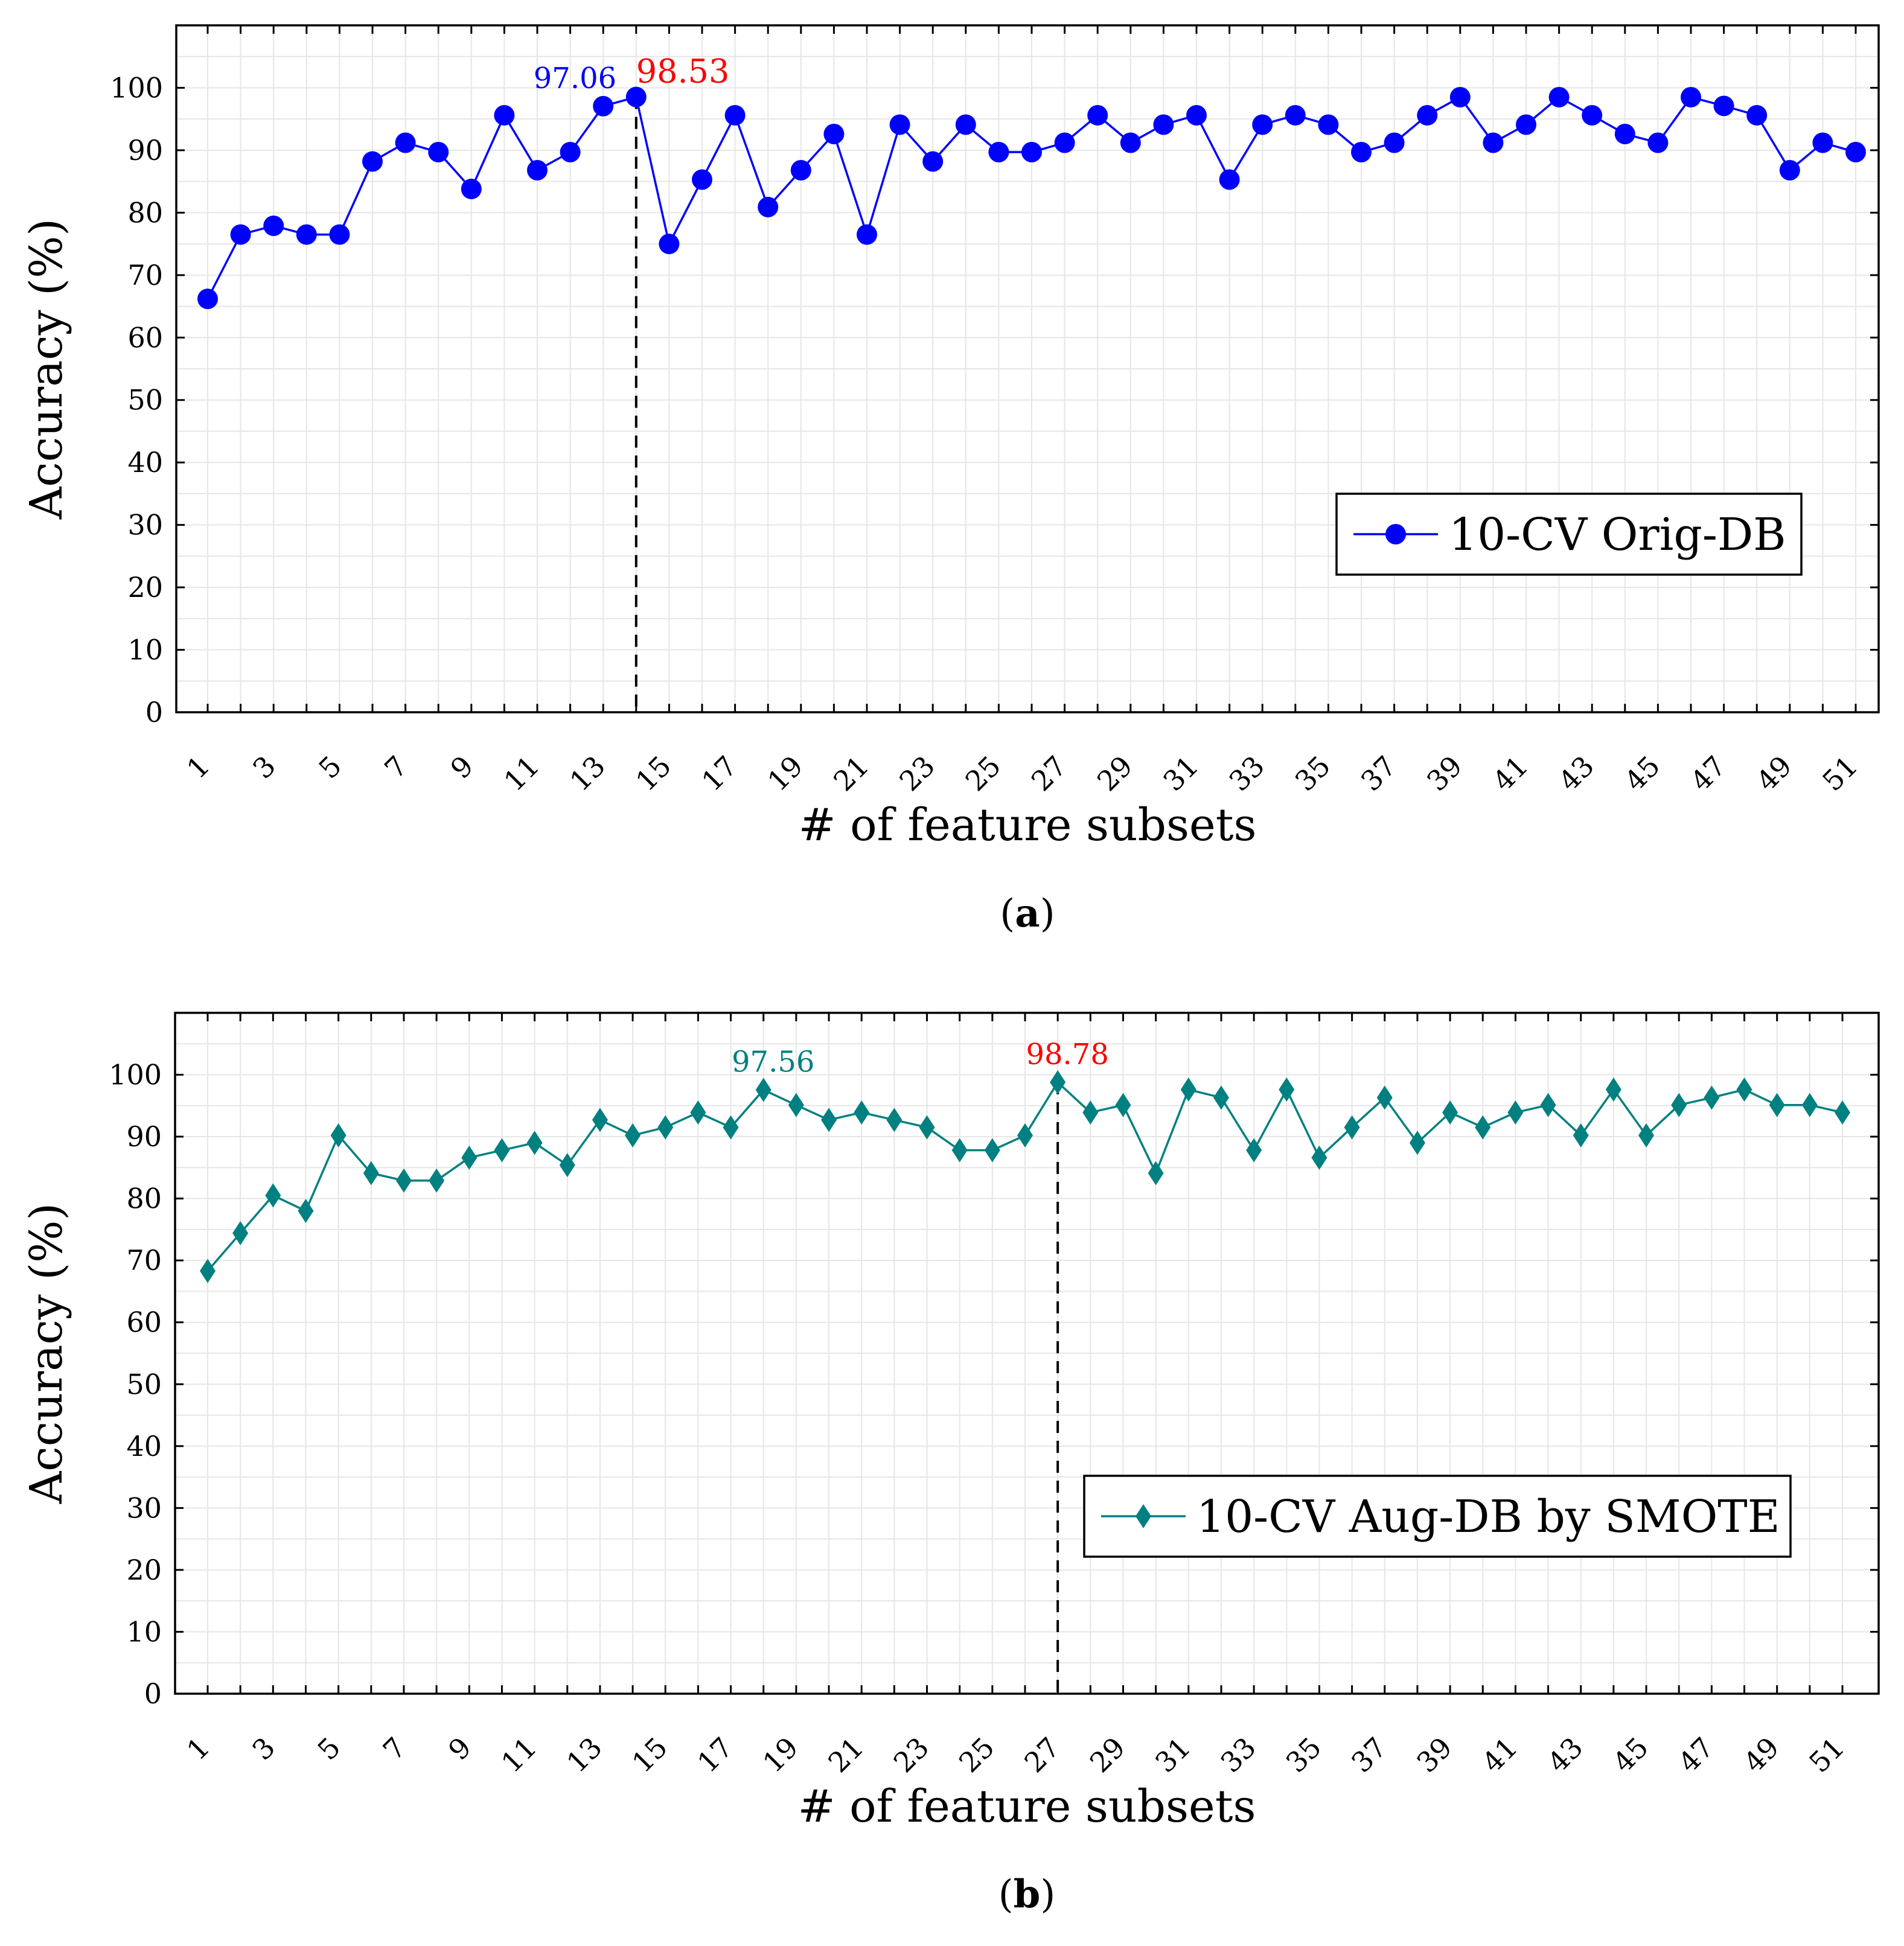 The height and width of the screenshot is (1946, 1904). What do you see at coordinates (773, 1062) in the screenshot?
I see `data-label: 97.56` at bounding box center [773, 1062].